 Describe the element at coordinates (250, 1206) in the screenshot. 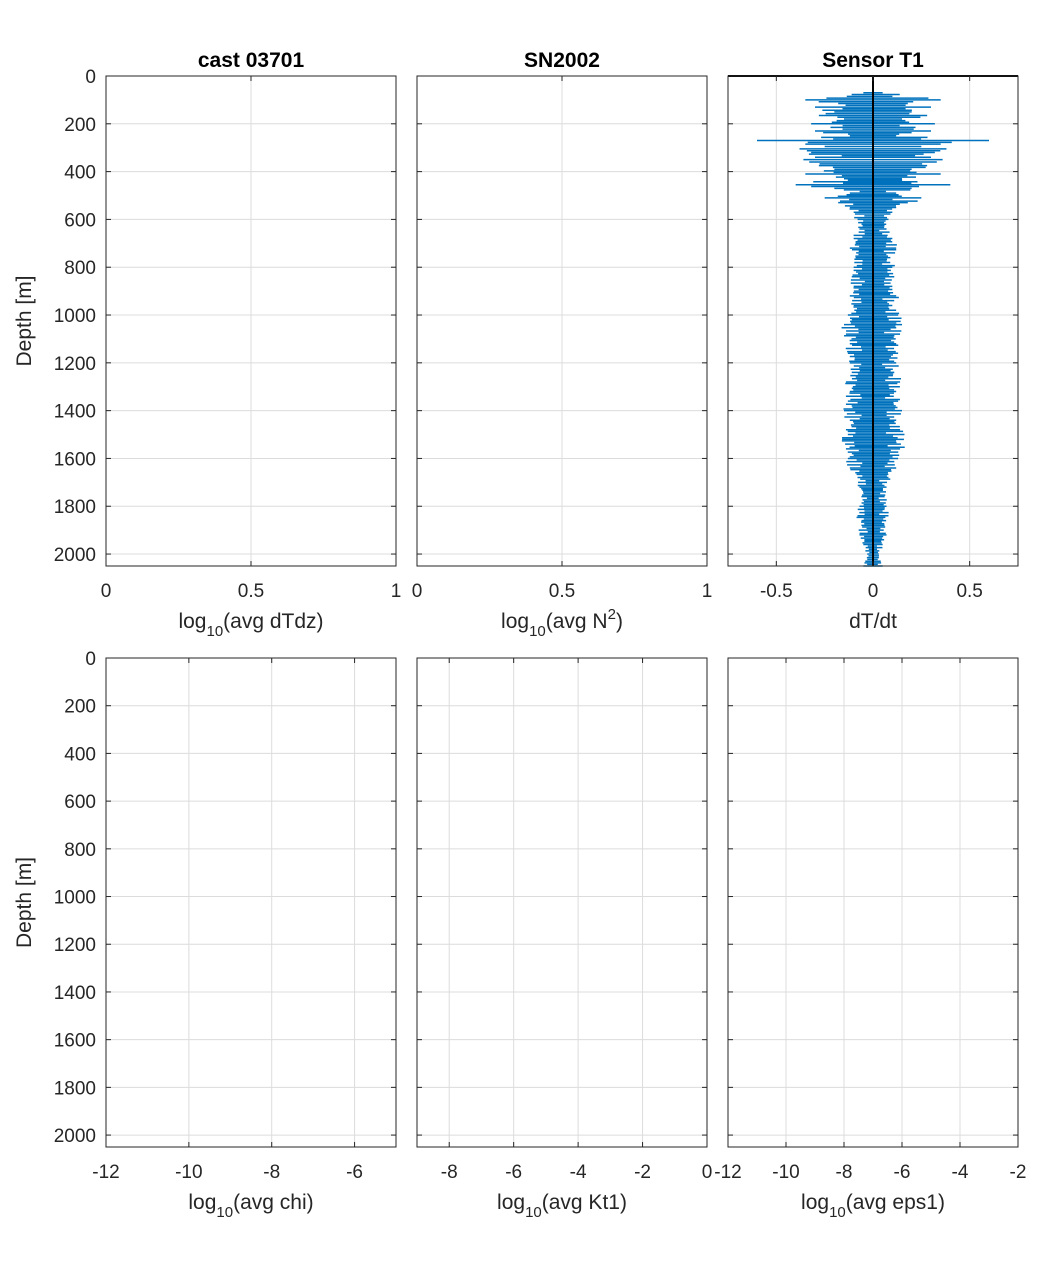

I see `x-axis-label: log10(avg chi)` at that location.